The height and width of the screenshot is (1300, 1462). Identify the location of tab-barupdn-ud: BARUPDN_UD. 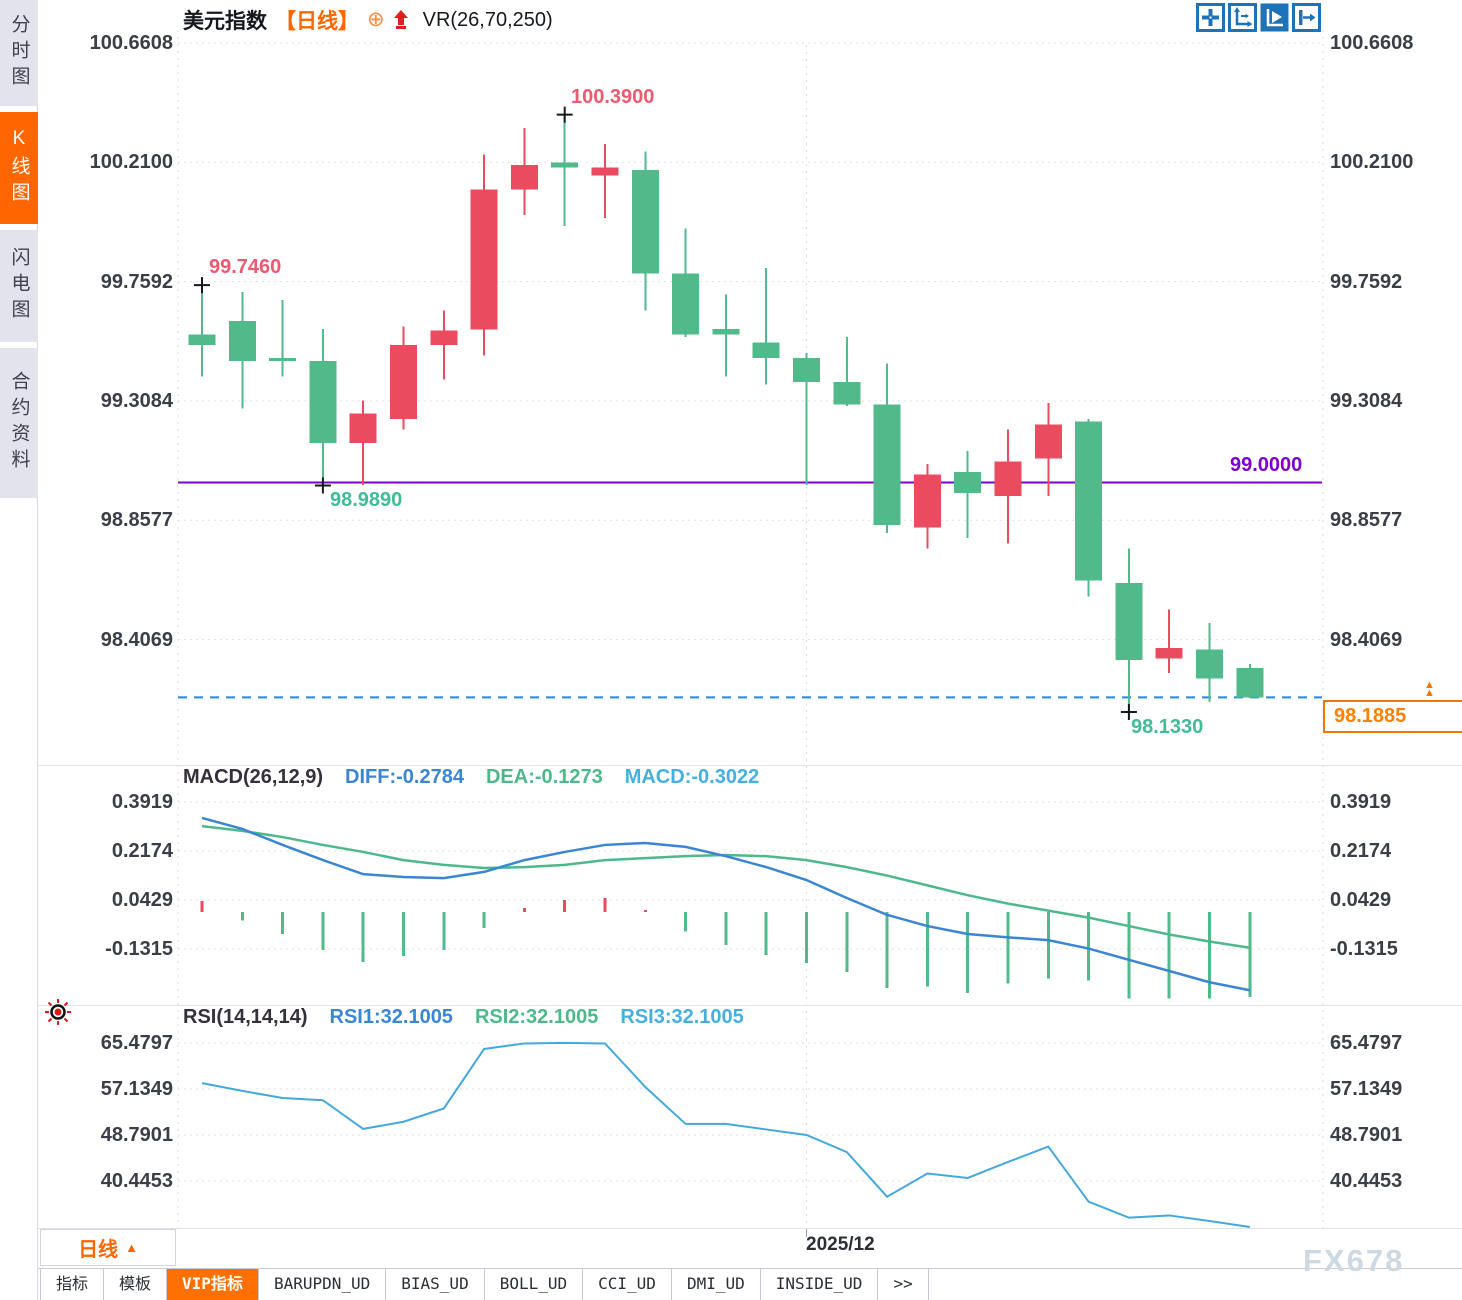
(323, 1284).